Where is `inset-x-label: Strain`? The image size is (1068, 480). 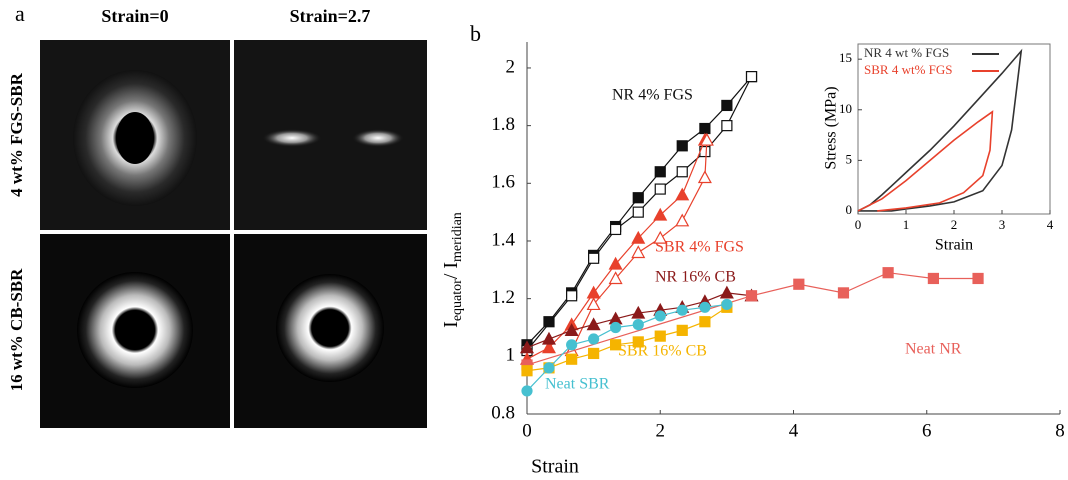 inset-x-label: Strain is located at coordinates (954, 245).